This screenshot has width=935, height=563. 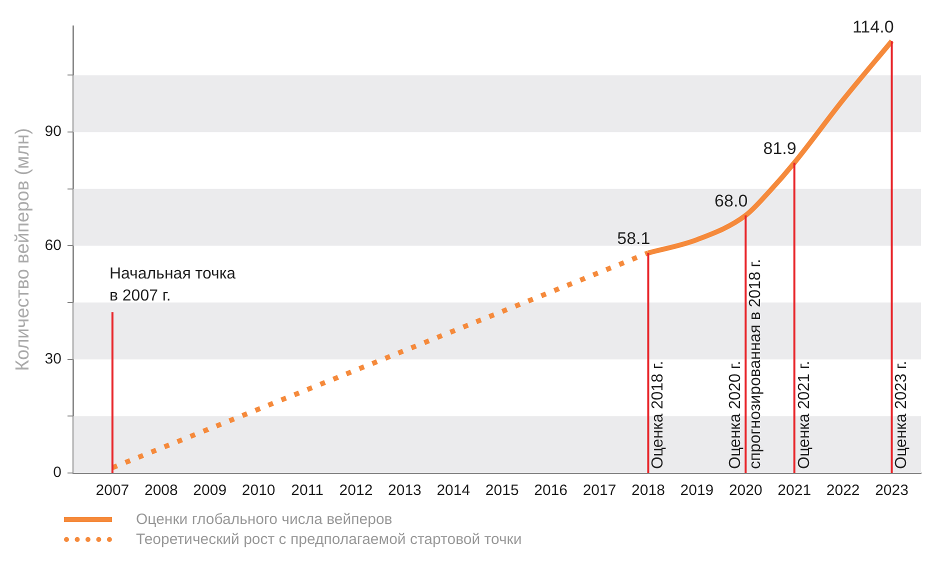 What do you see at coordinates (745, 491) in the screenshot?
I see `x-tick-label: 2020` at bounding box center [745, 491].